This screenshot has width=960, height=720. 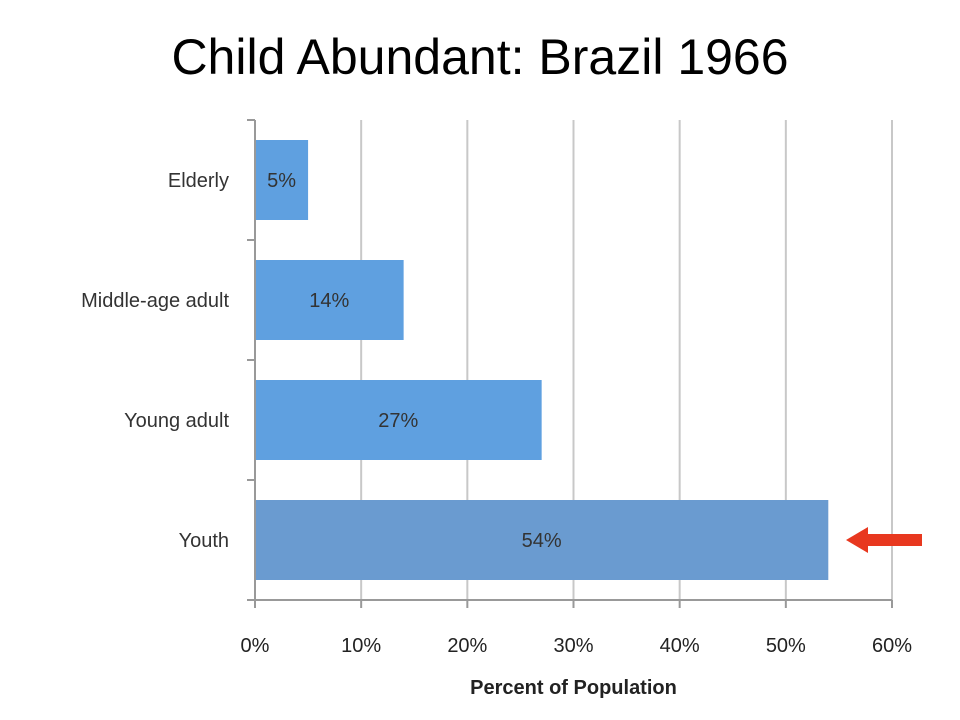 I want to click on x-tick-label: 50%, so click(x=786, y=646).